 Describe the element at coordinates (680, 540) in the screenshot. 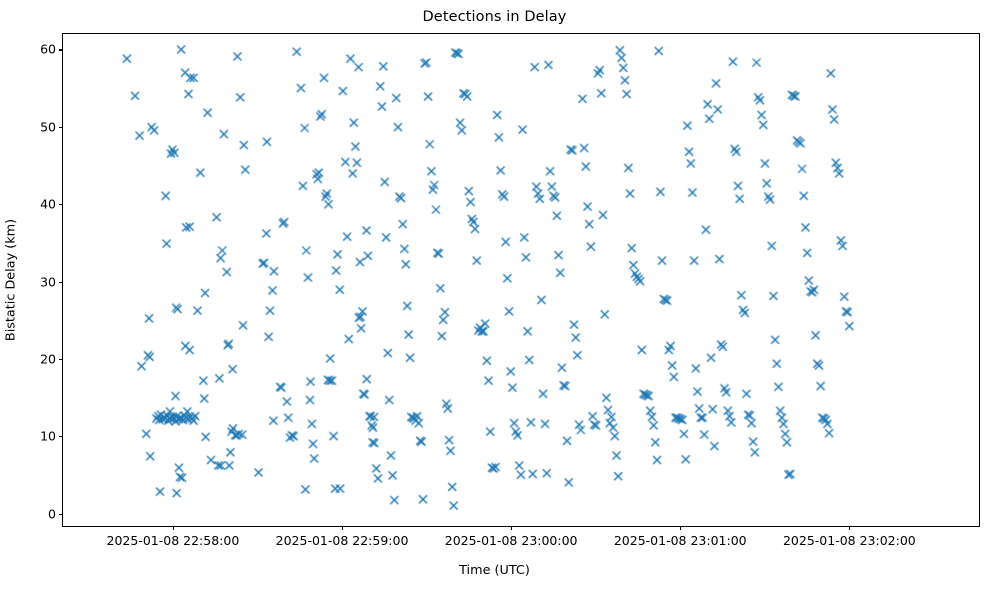

I see `x-axis-tick-label: 2025-01-08 23:01:00` at that location.